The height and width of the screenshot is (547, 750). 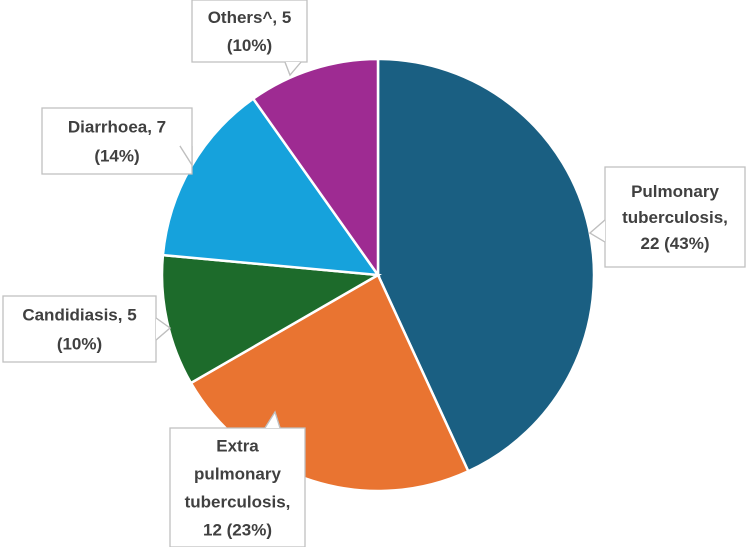 What do you see at coordinates (315, 168) in the screenshot?
I see `pie-slice-others` at bounding box center [315, 168].